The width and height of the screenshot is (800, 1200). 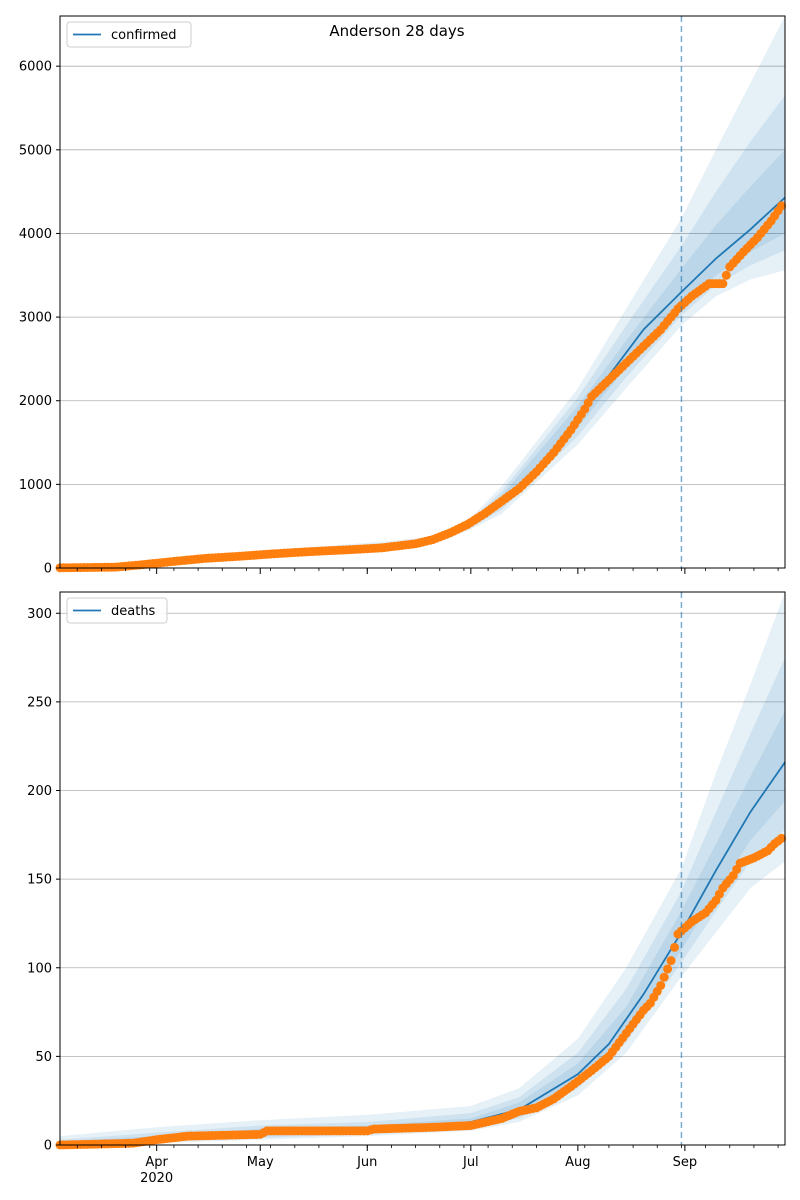 I want to click on y-tick-label: 5000, so click(x=35, y=150).